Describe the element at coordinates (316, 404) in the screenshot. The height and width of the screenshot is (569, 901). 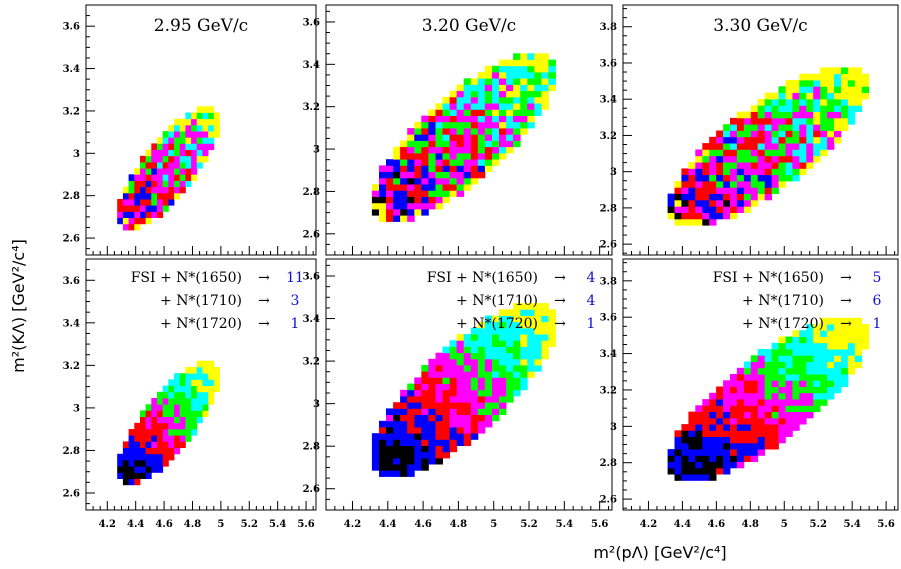
I see `y-tick-label: 3` at that location.